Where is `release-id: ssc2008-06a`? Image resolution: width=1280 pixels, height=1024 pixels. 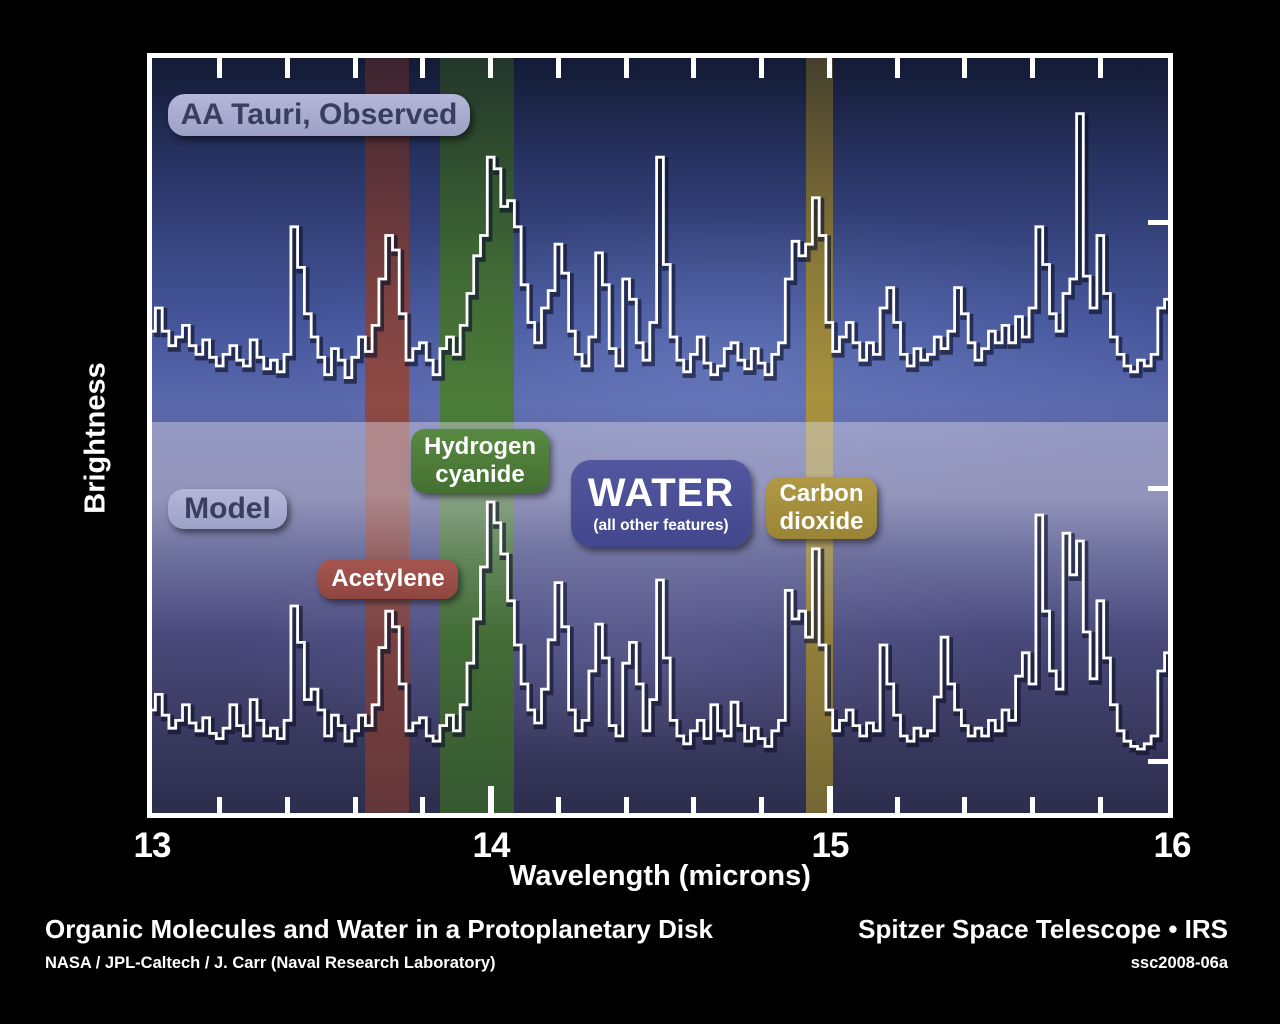
release-id: ssc2008-06a is located at coordinates (1179, 963).